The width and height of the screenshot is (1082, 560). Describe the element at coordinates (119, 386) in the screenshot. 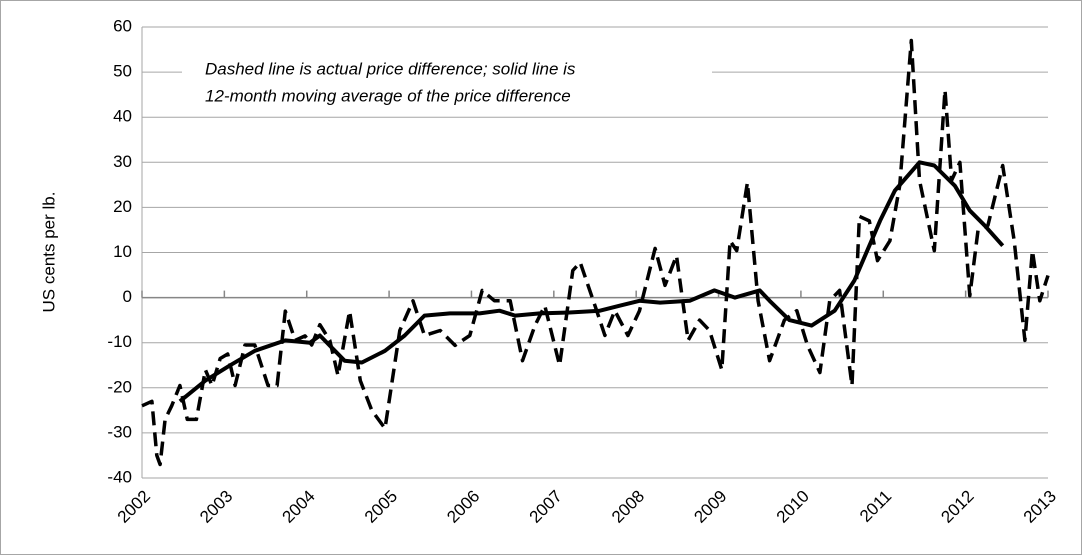

I see `y-tick-label: -20` at that location.